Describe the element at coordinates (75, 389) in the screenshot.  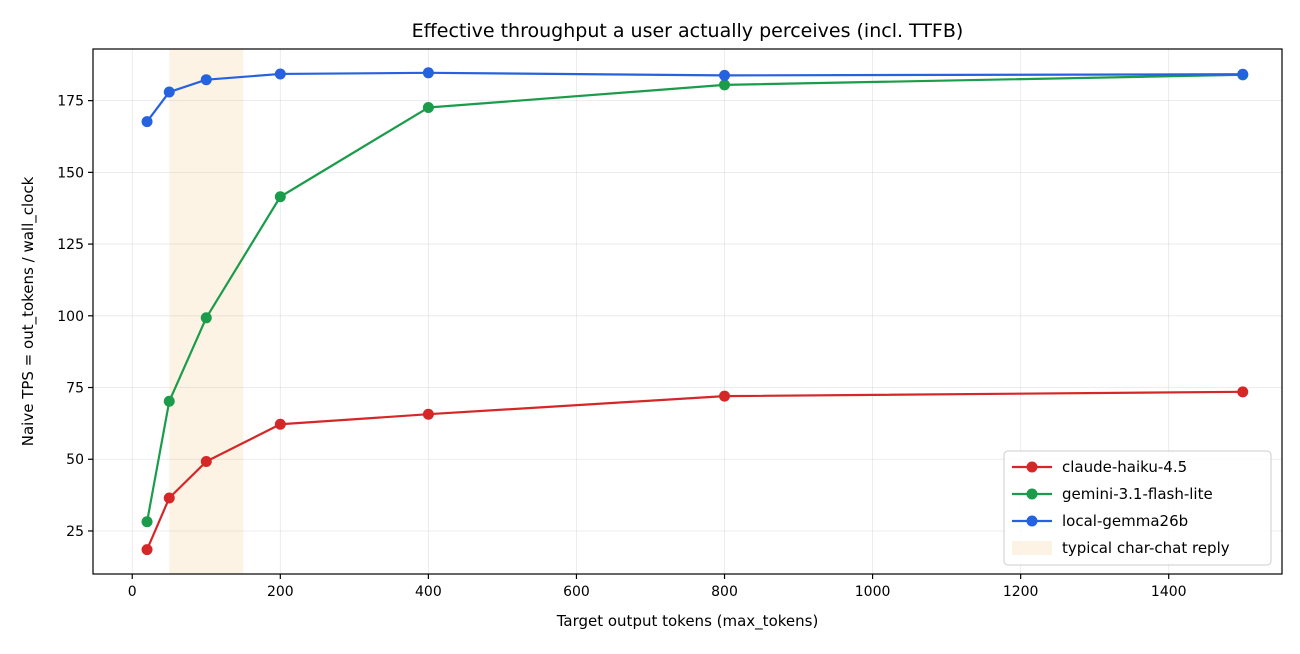
I see `y-tick-label: 75` at that location.